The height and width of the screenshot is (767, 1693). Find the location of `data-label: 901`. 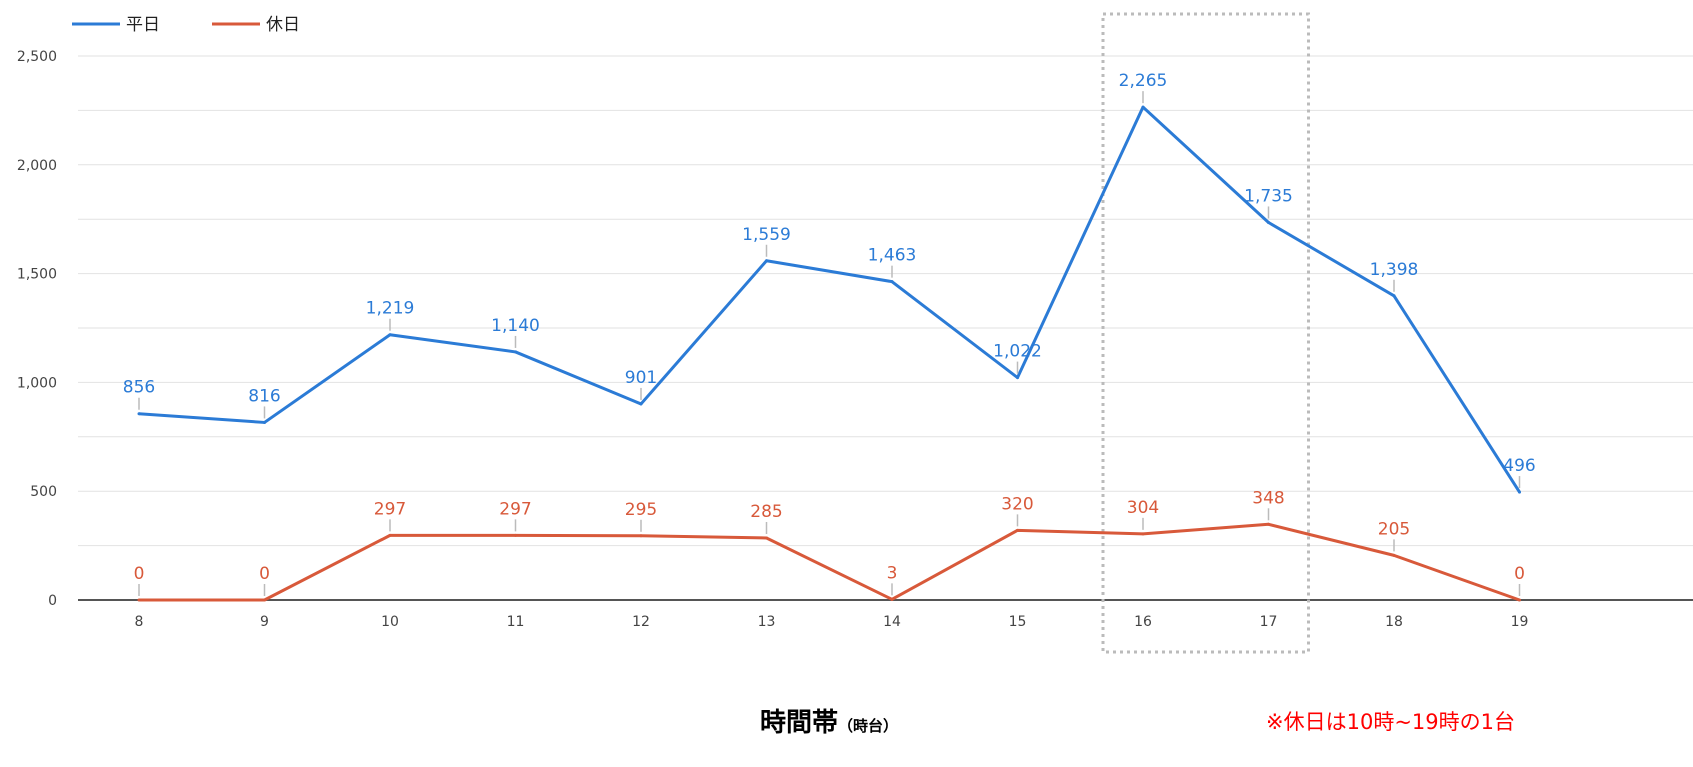

data-label: 901 is located at coordinates (641, 378).